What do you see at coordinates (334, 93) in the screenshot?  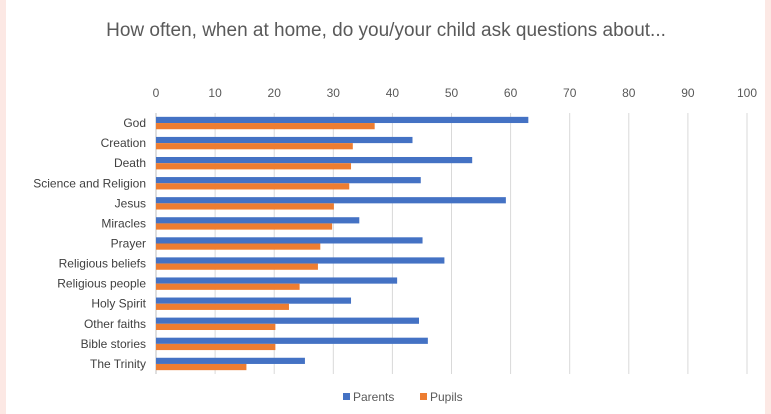 I see `x-tick-label: 30` at bounding box center [334, 93].